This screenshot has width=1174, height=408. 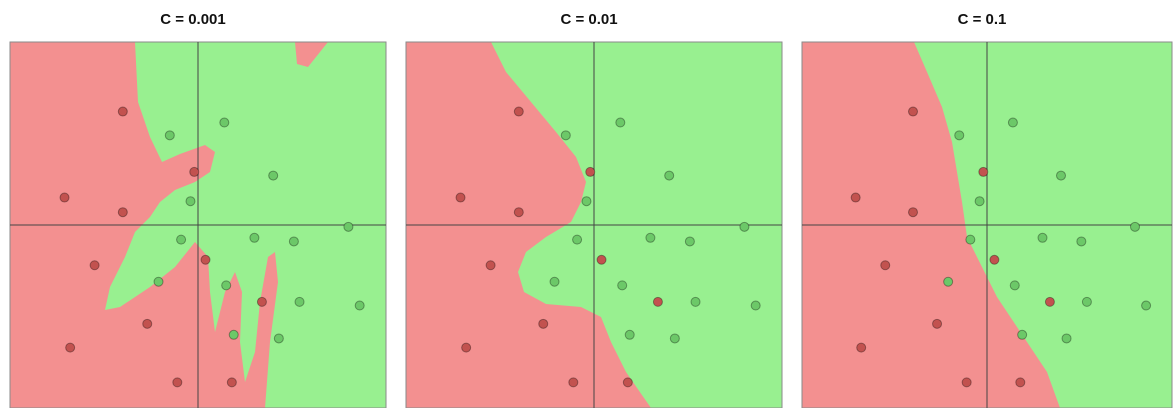 I want to click on chart-title: C = 0.1, so click(x=982, y=19).